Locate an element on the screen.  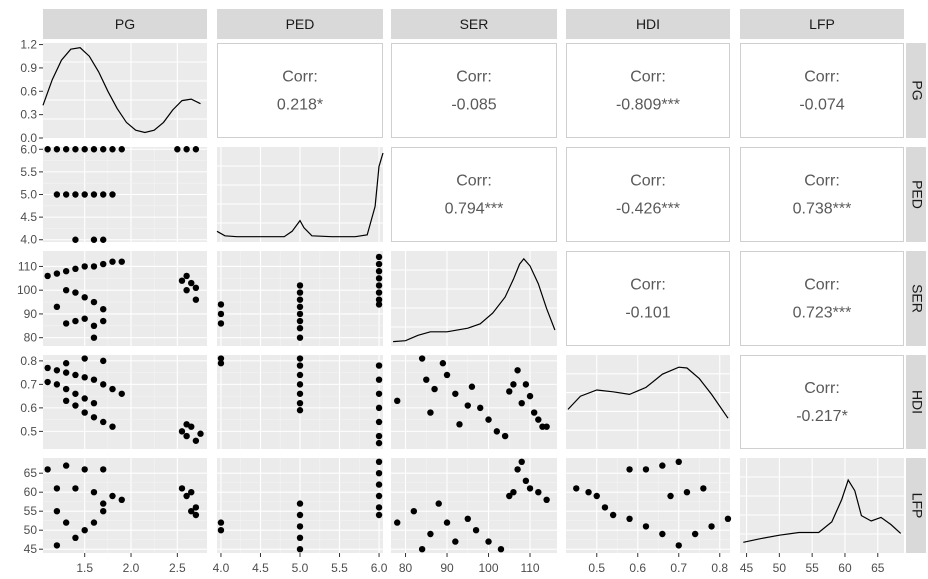
corr-label-ped-ser: Corr: is located at coordinates (474, 181).